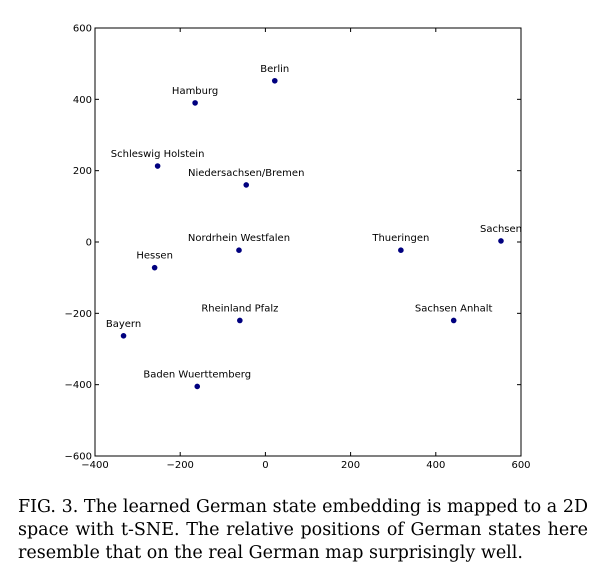 Image resolution: width=604 pixels, height=578 pixels. I want to click on point-label: Rheinland Pfalz, so click(239, 308).